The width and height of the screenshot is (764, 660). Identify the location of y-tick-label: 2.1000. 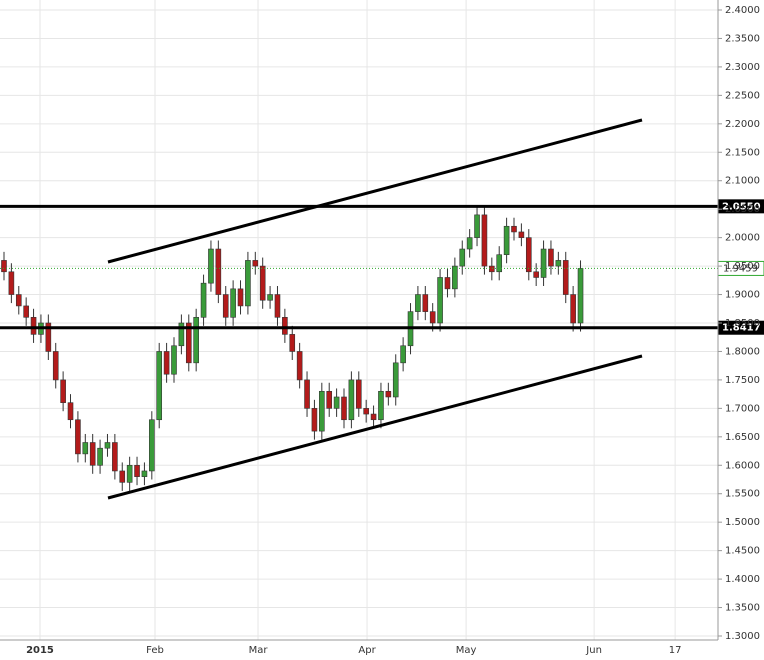
(742, 181).